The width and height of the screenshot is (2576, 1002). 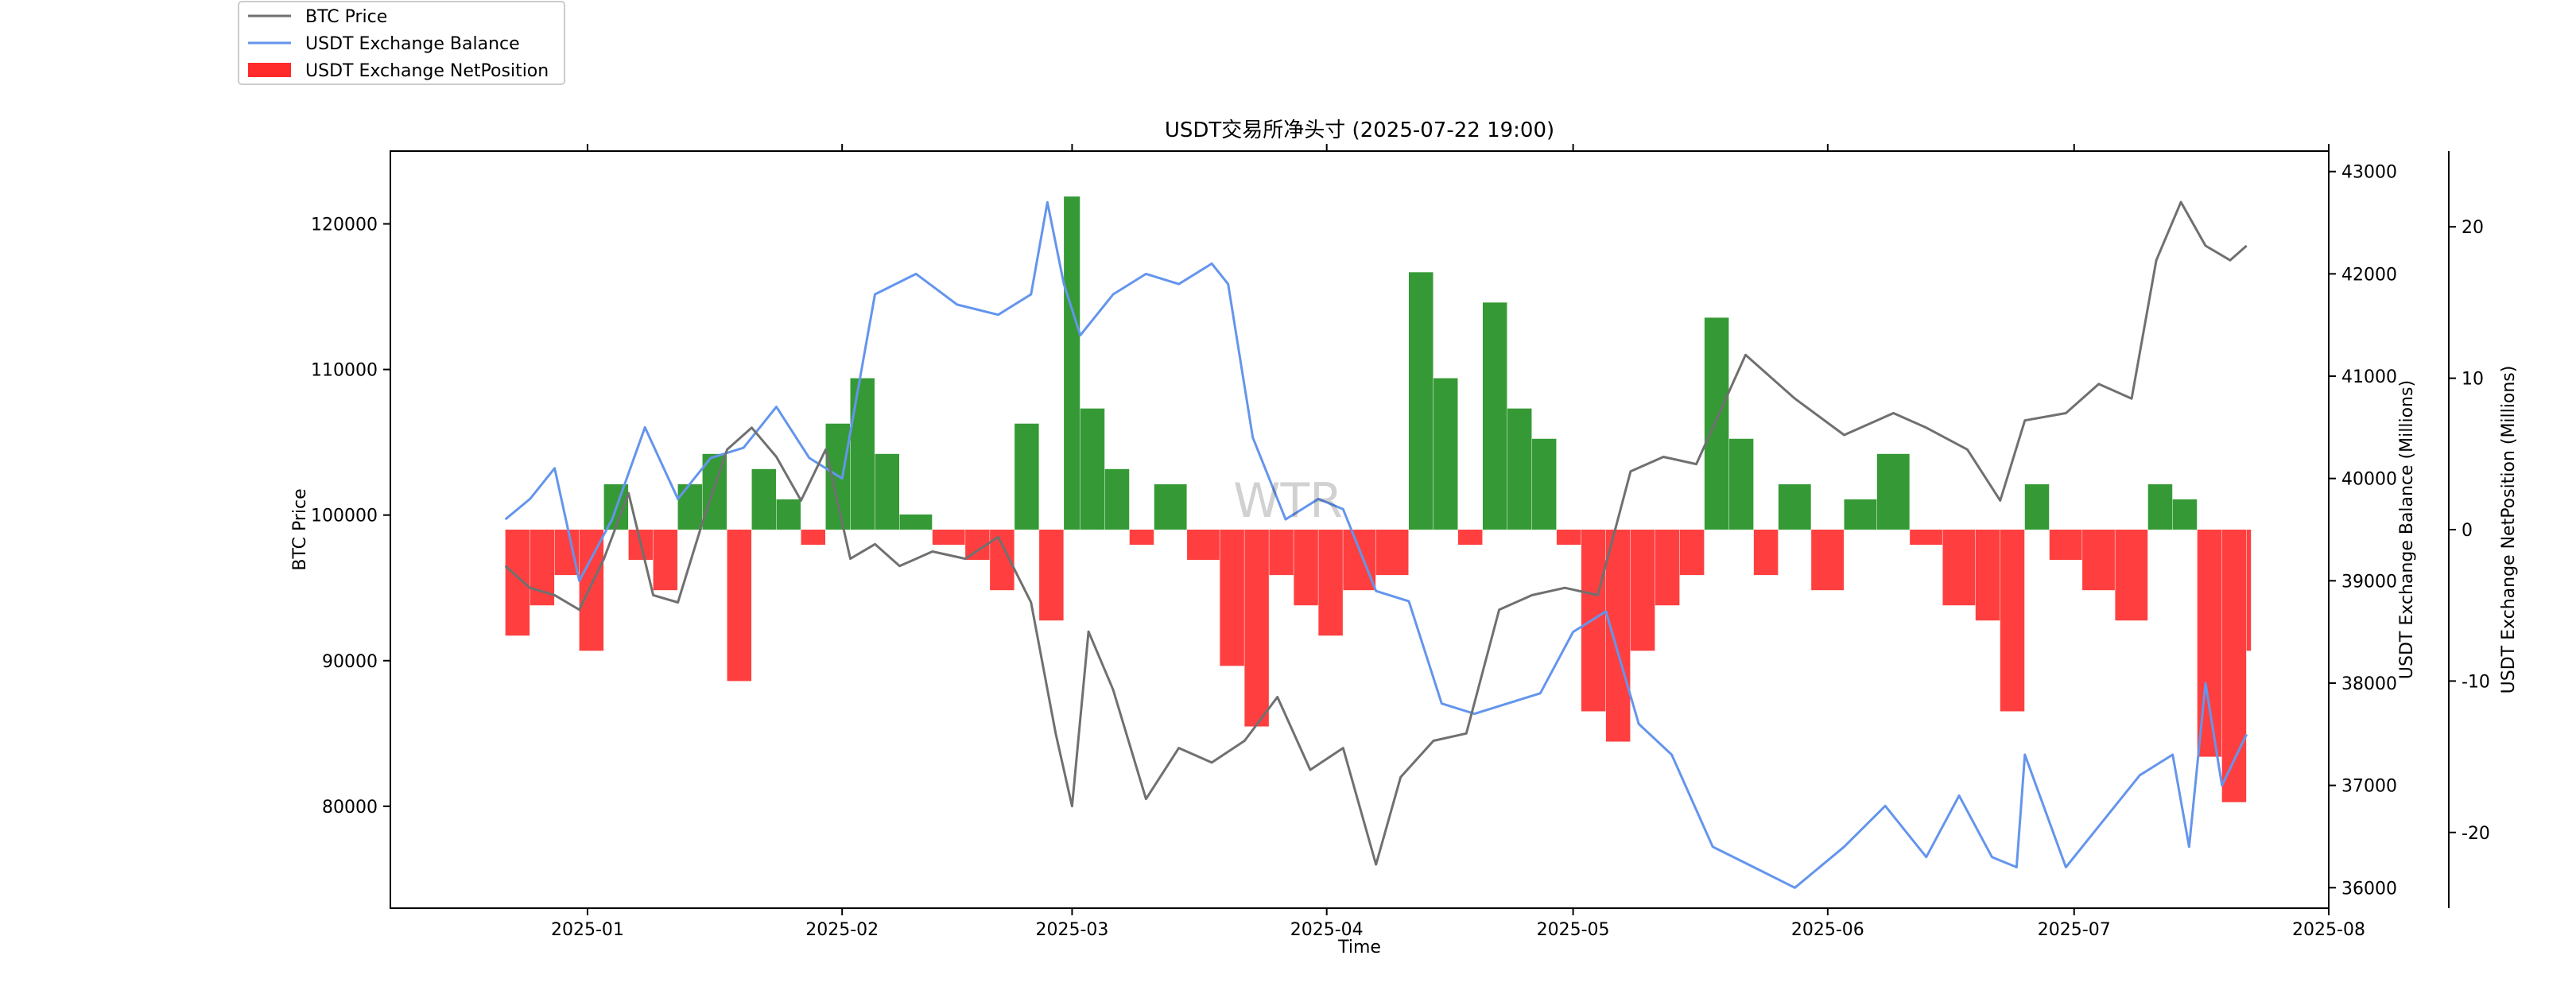 I want to click on y-left-tick-label: 110000, so click(x=344, y=371).